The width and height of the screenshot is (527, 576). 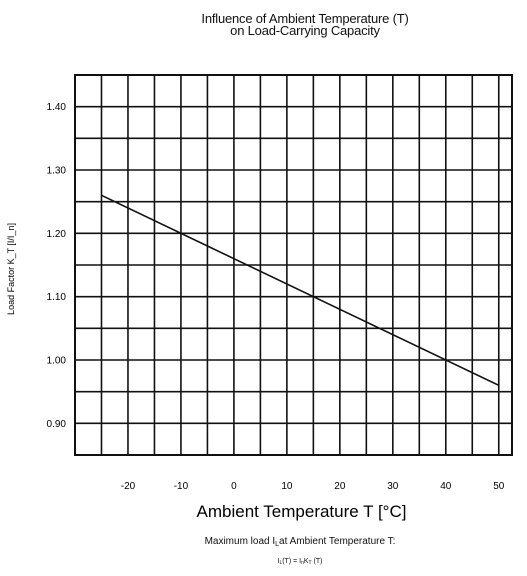 What do you see at coordinates (234, 486) in the screenshot?
I see `x-tick-label: 0` at bounding box center [234, 486].